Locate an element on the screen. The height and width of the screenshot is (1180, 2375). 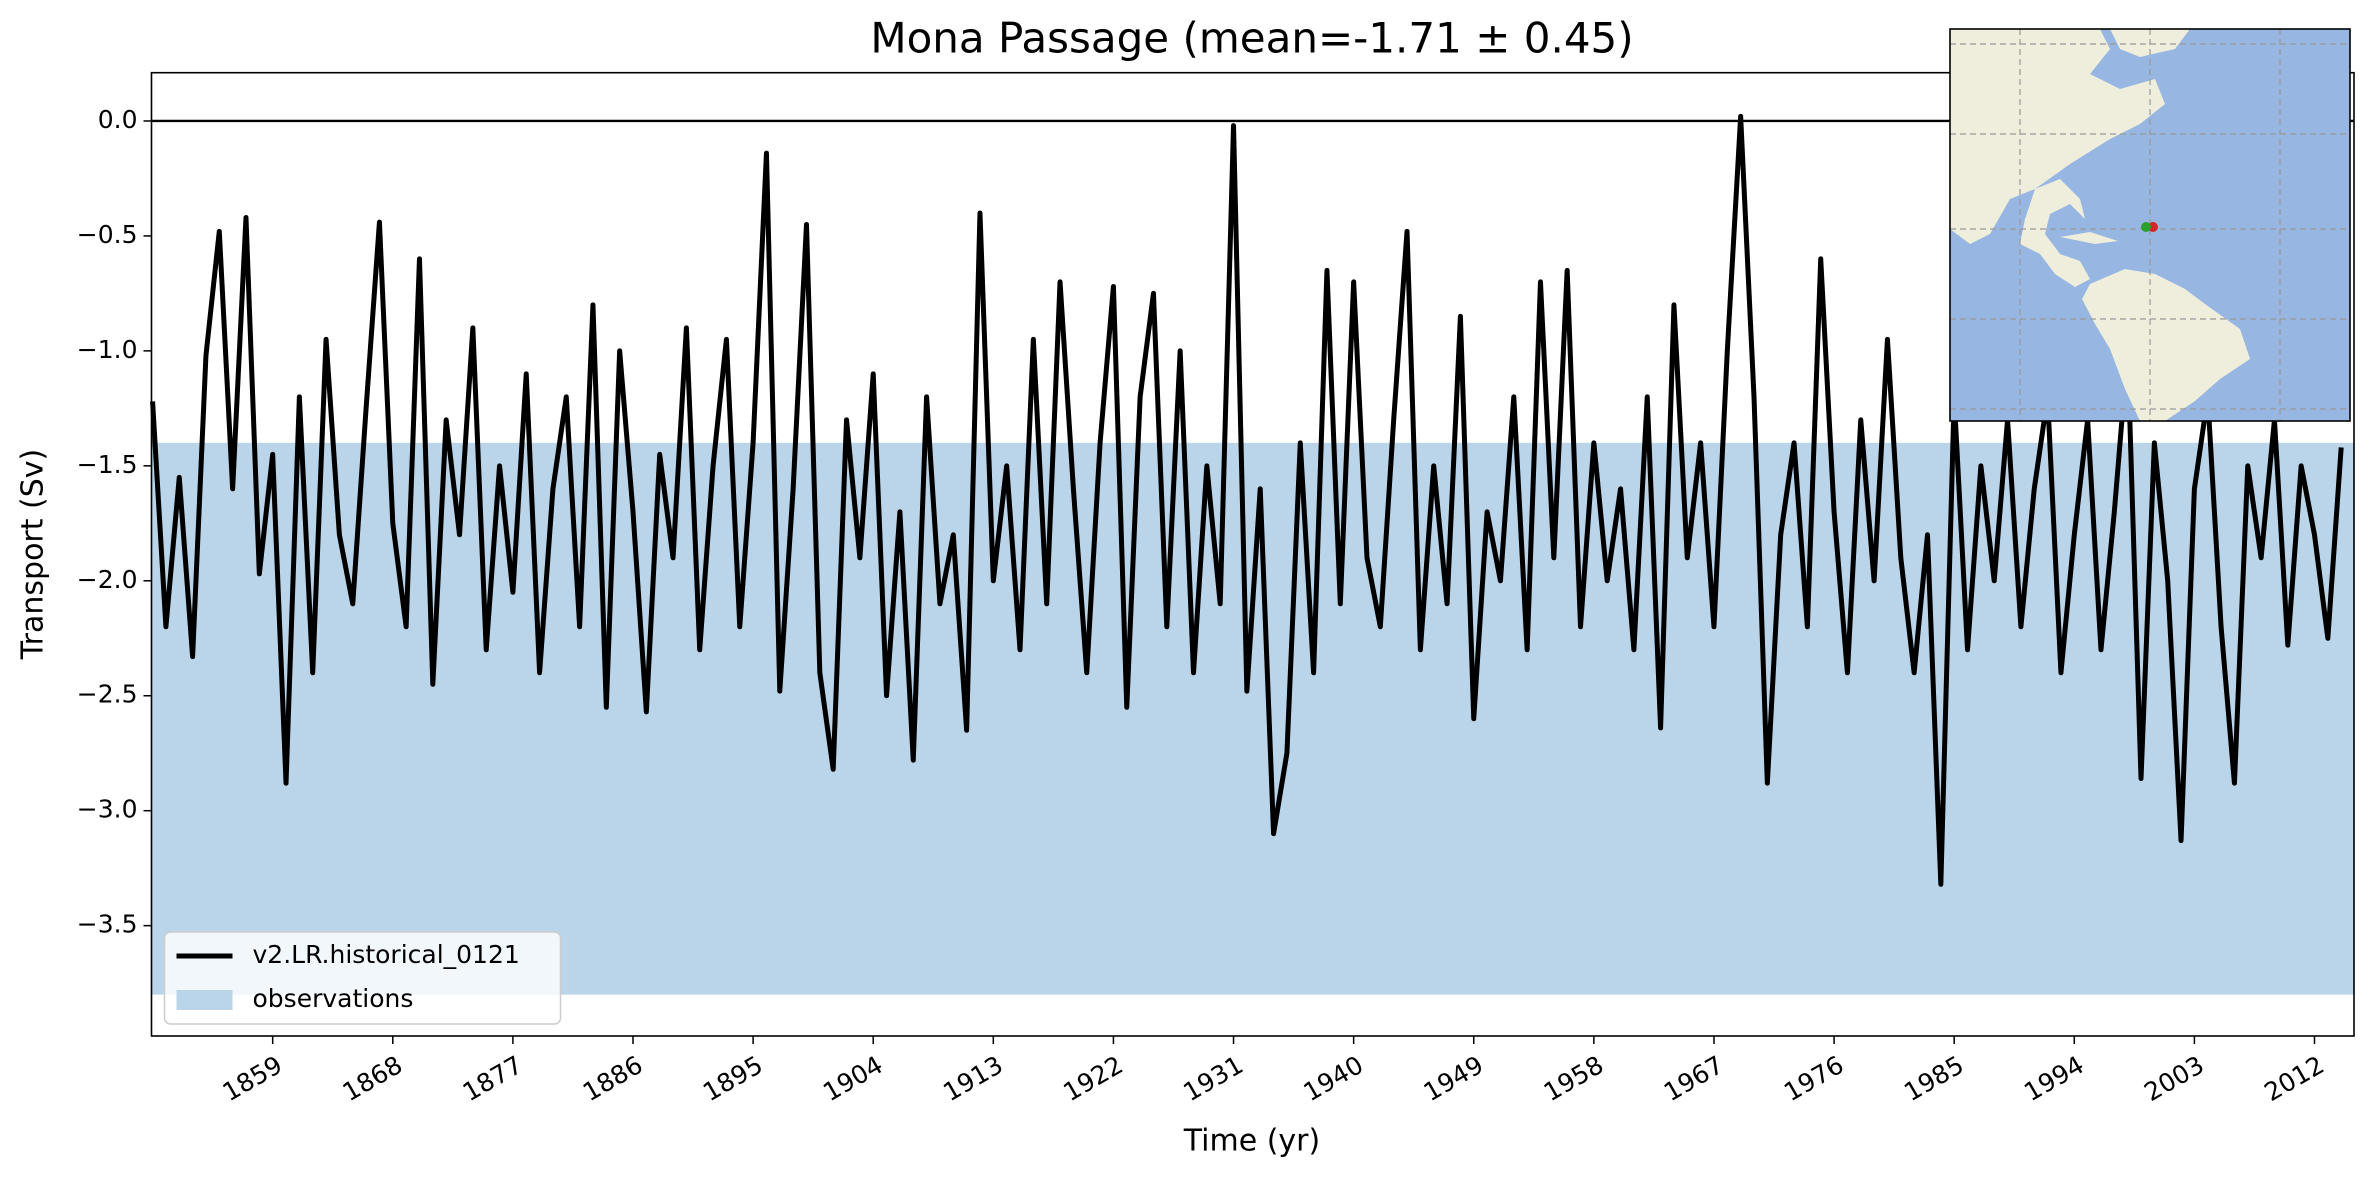
x-tick-label: 1922 is located at coordinates (1093, 1078).